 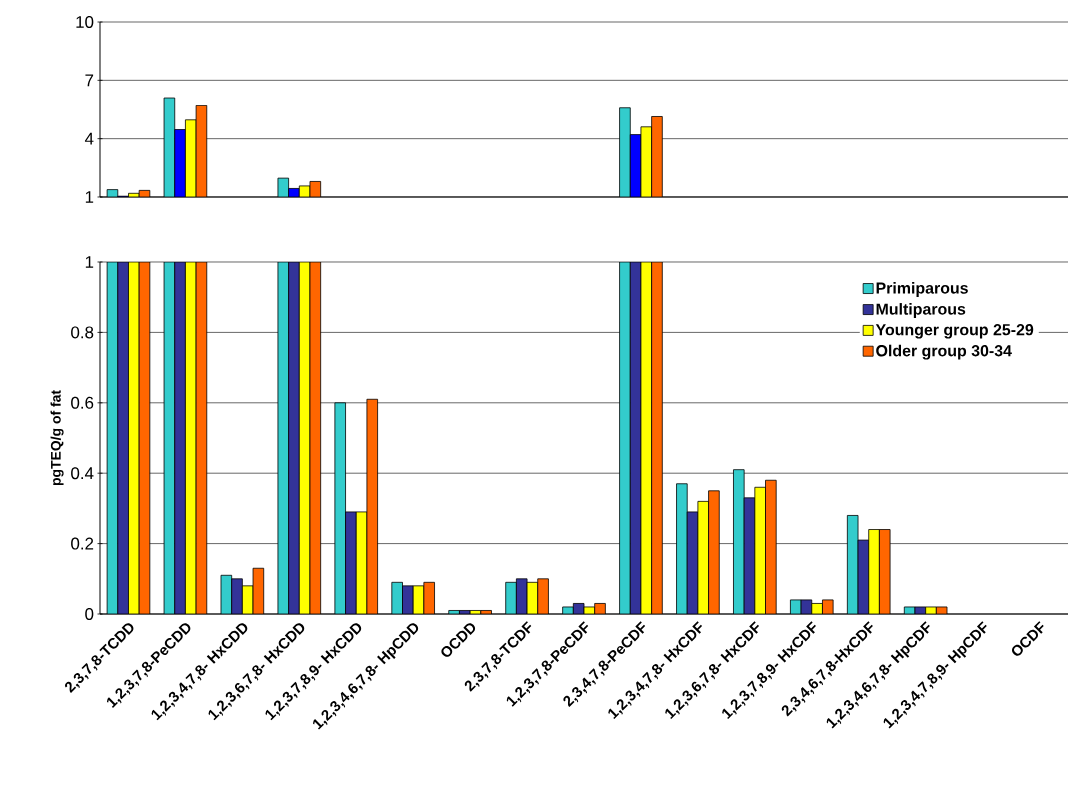 I want to click on y-axis-title: pgTEQ/g of fat, so click(x=57, y=438).